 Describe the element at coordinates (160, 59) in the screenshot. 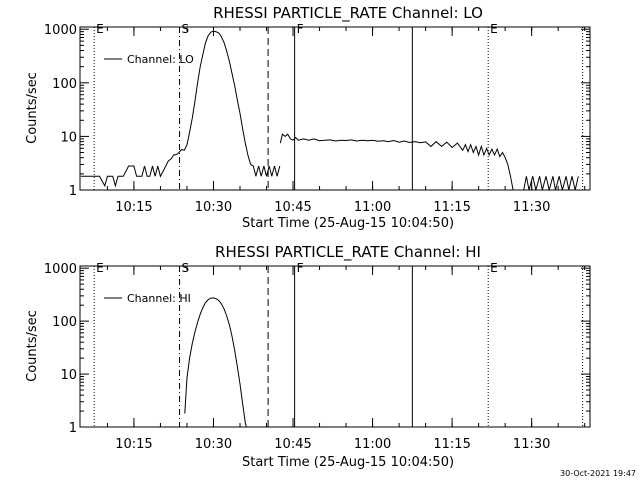

I see `panel-lo-legend-label: Channel: LO` at that location.